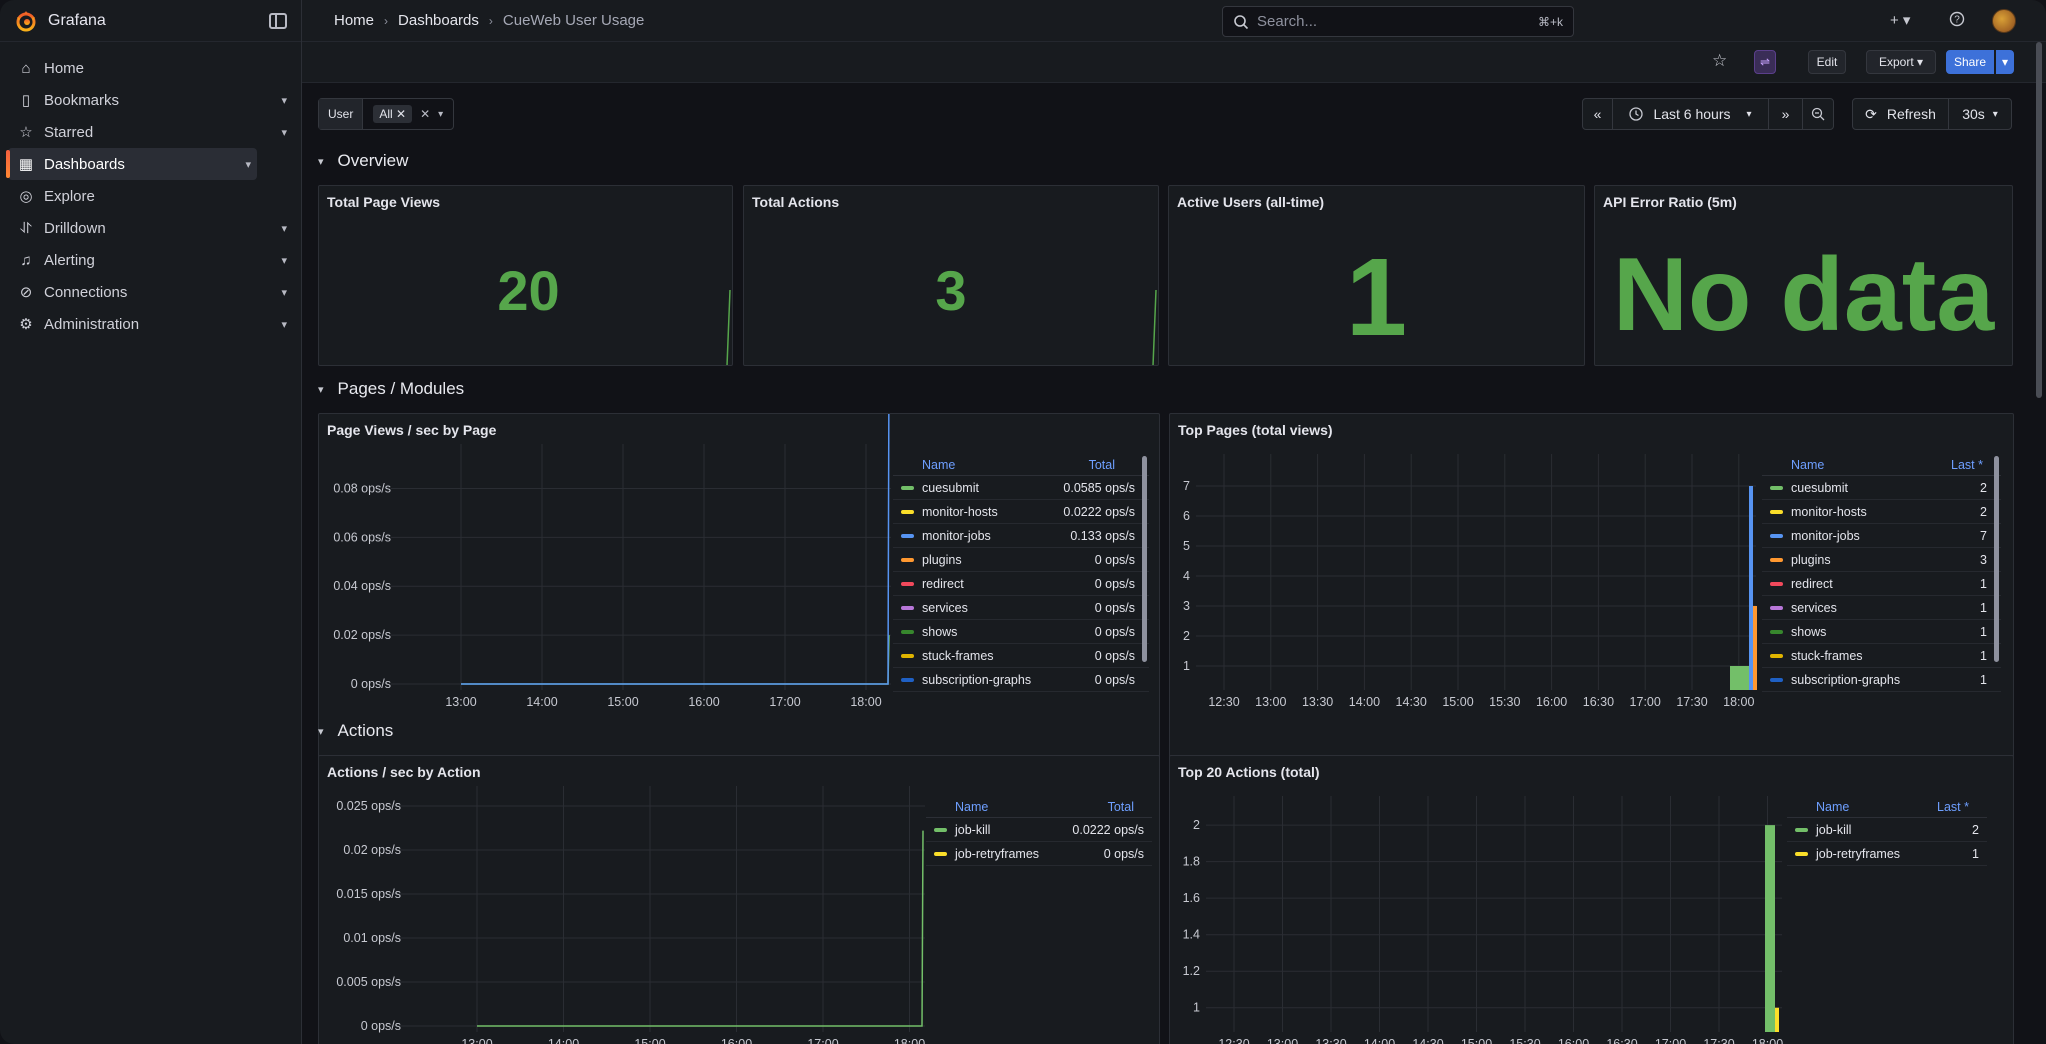 Image resolution: width=2046 pixels, height=1044 pixels. I want to click on sidebar-item-dashboards: ▦ Dashboards ▾, so click(131, 164).